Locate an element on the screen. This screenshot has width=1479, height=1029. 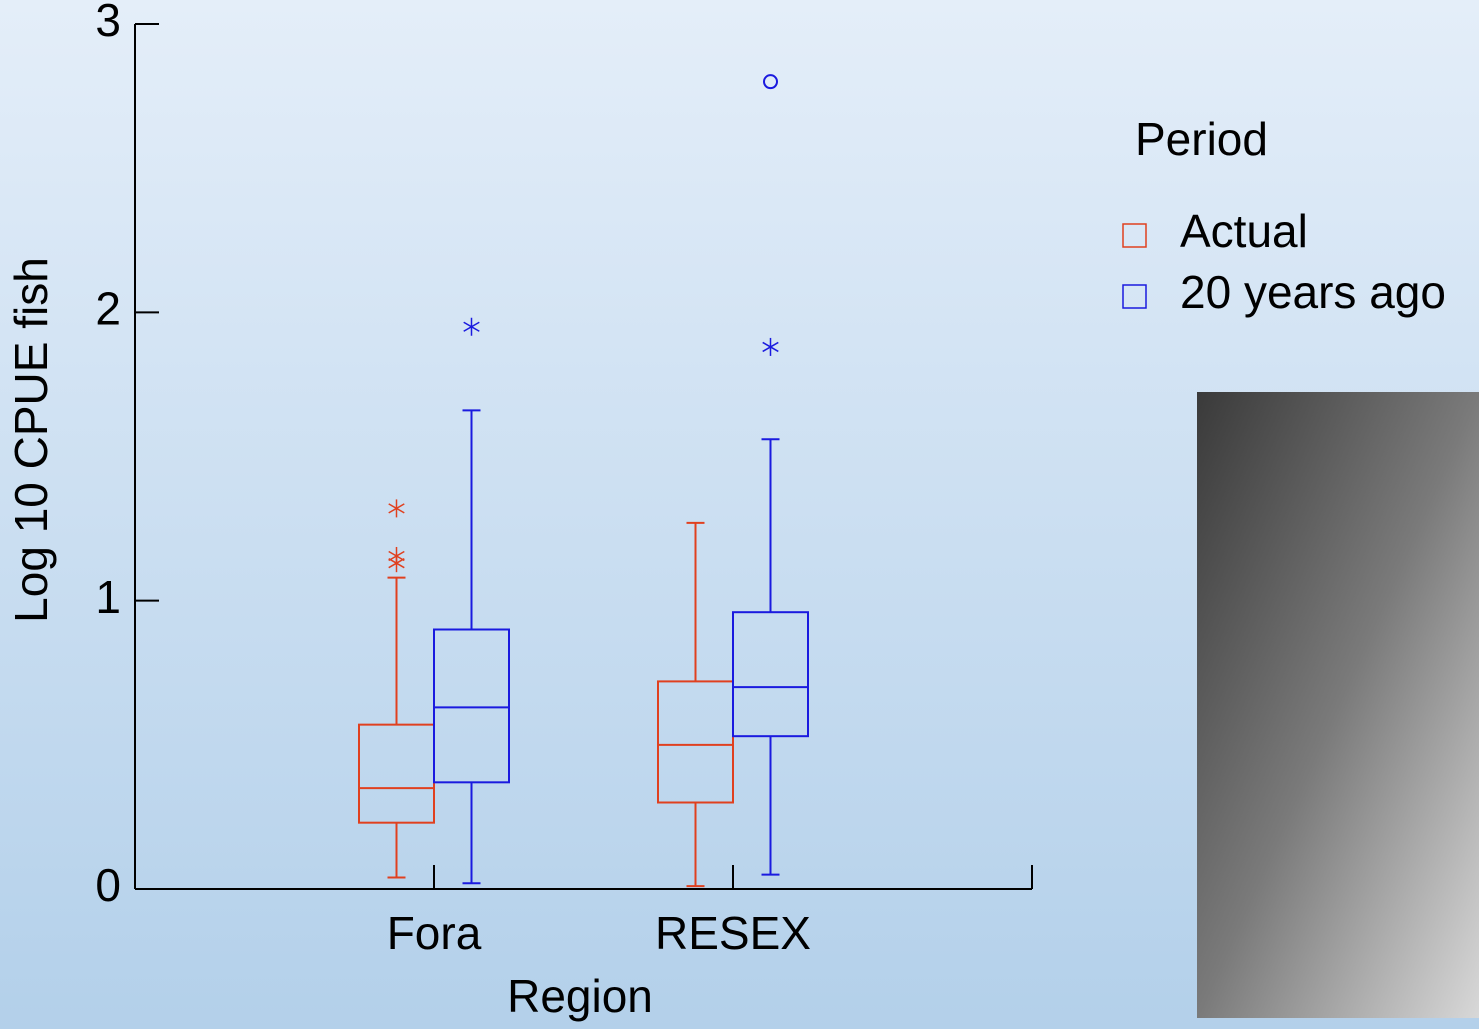
legend-title: Period is located at coordinates (1201, 139).